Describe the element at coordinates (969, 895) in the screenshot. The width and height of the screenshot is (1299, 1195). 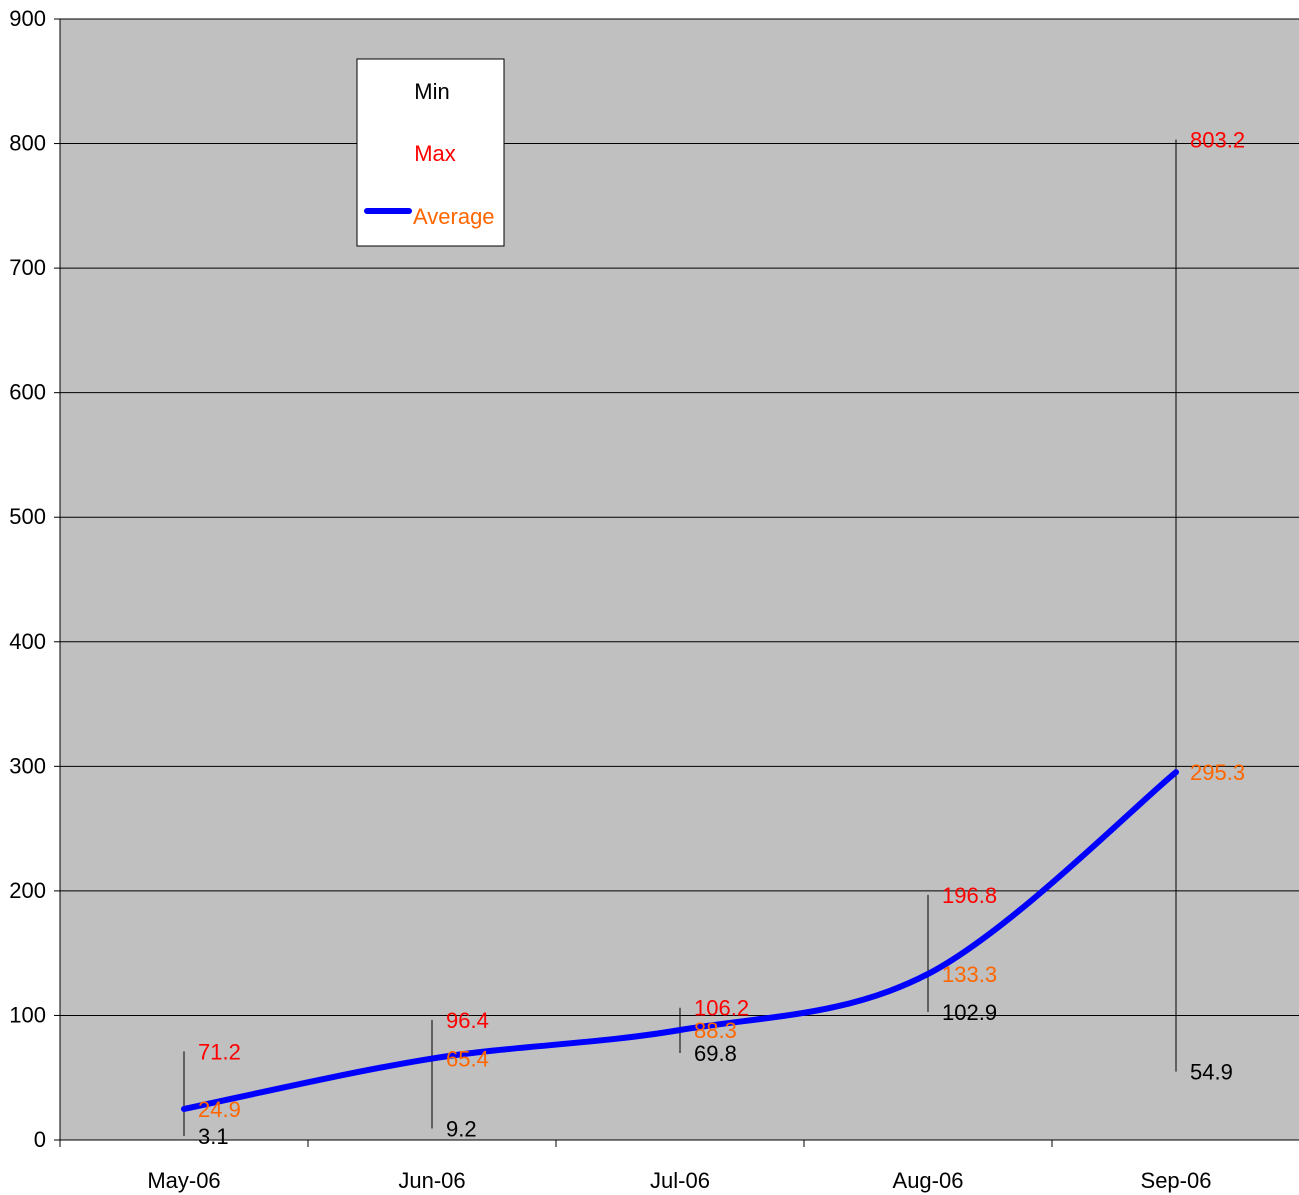
I see `max-value-label: 196.8` at that location.